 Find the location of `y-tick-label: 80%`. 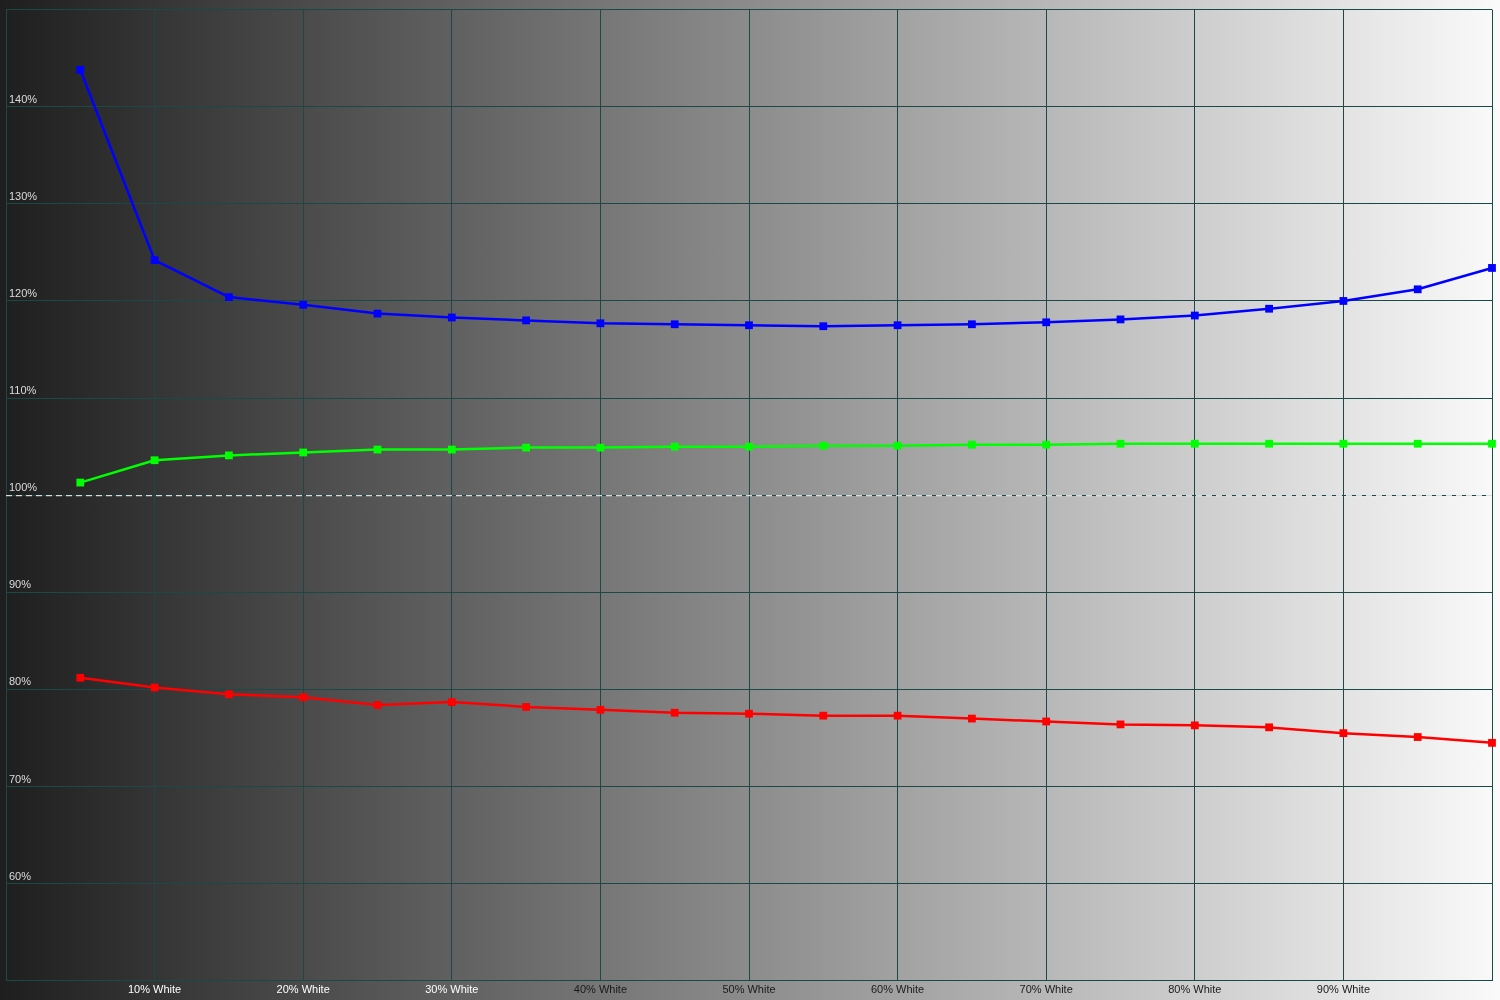

y-tick-label: 80% is located at coordinates (20, 681).